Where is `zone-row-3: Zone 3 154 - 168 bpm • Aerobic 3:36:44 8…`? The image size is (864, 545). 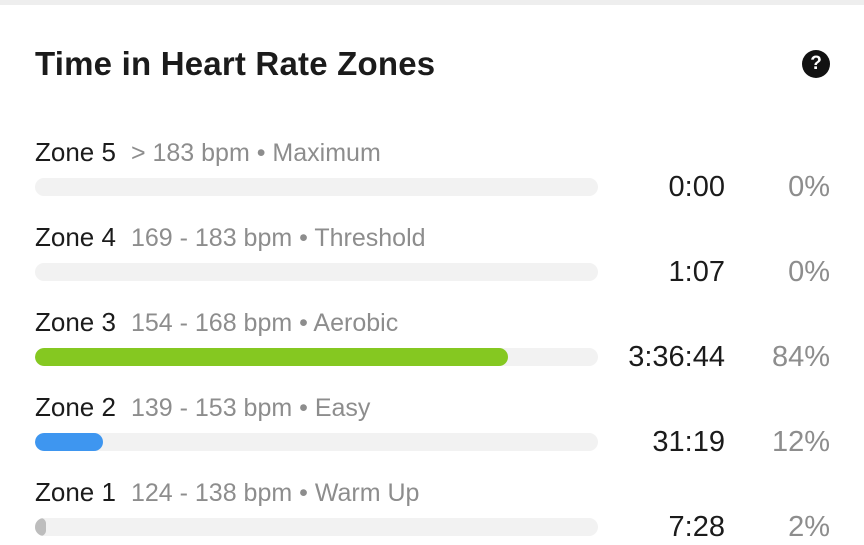
zone-row-3: Zone 3 154 - 168 bpm • Aerobic 3:36:44 8… is located at coordinates (432, 340).